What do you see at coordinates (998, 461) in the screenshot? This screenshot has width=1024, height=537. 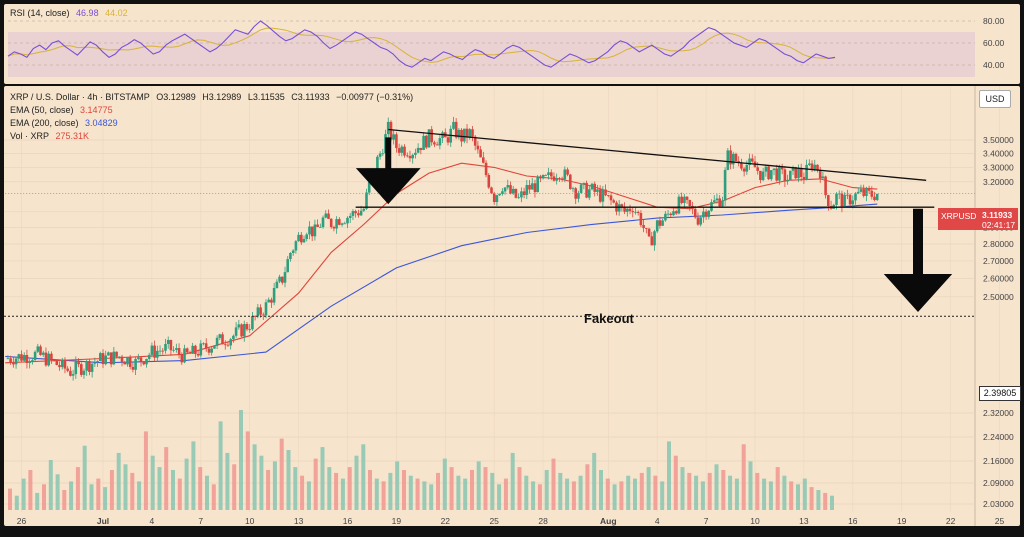 I see `price-tick-label: 2.16000` at bounding box center [998, 461].